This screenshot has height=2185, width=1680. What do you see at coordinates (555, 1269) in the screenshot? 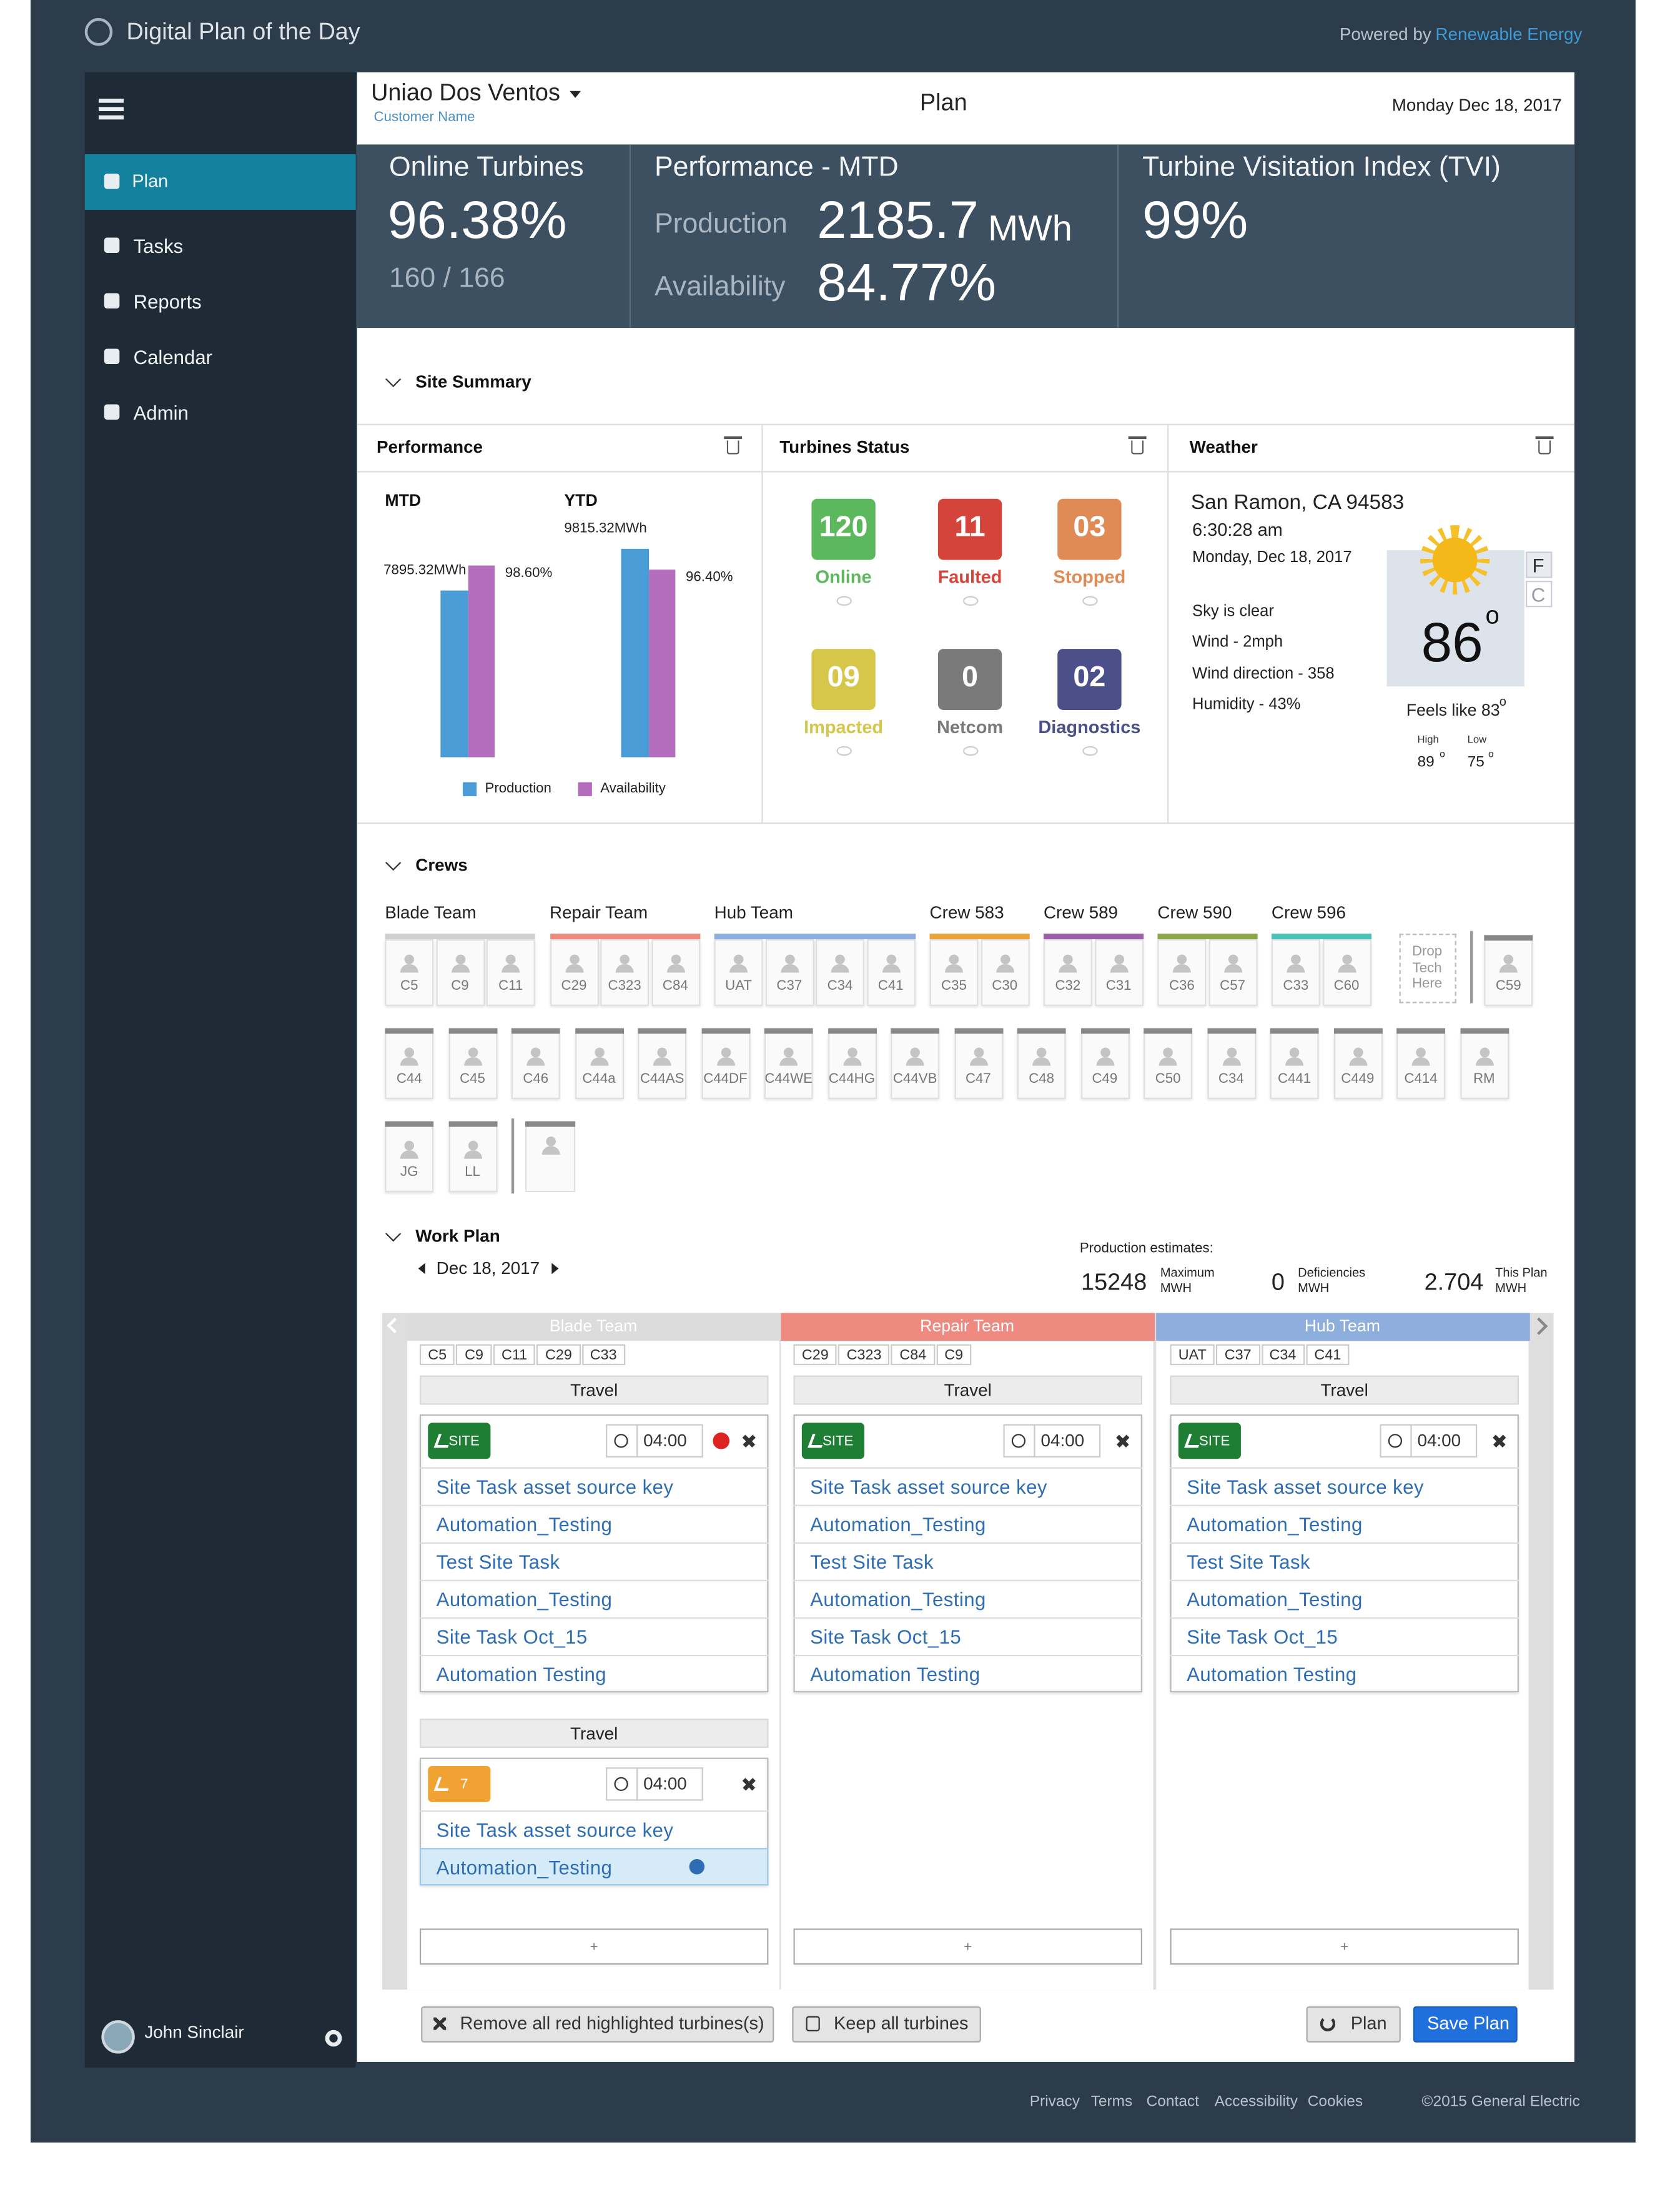
I see `date-next` at bounding box center [555, 1269].